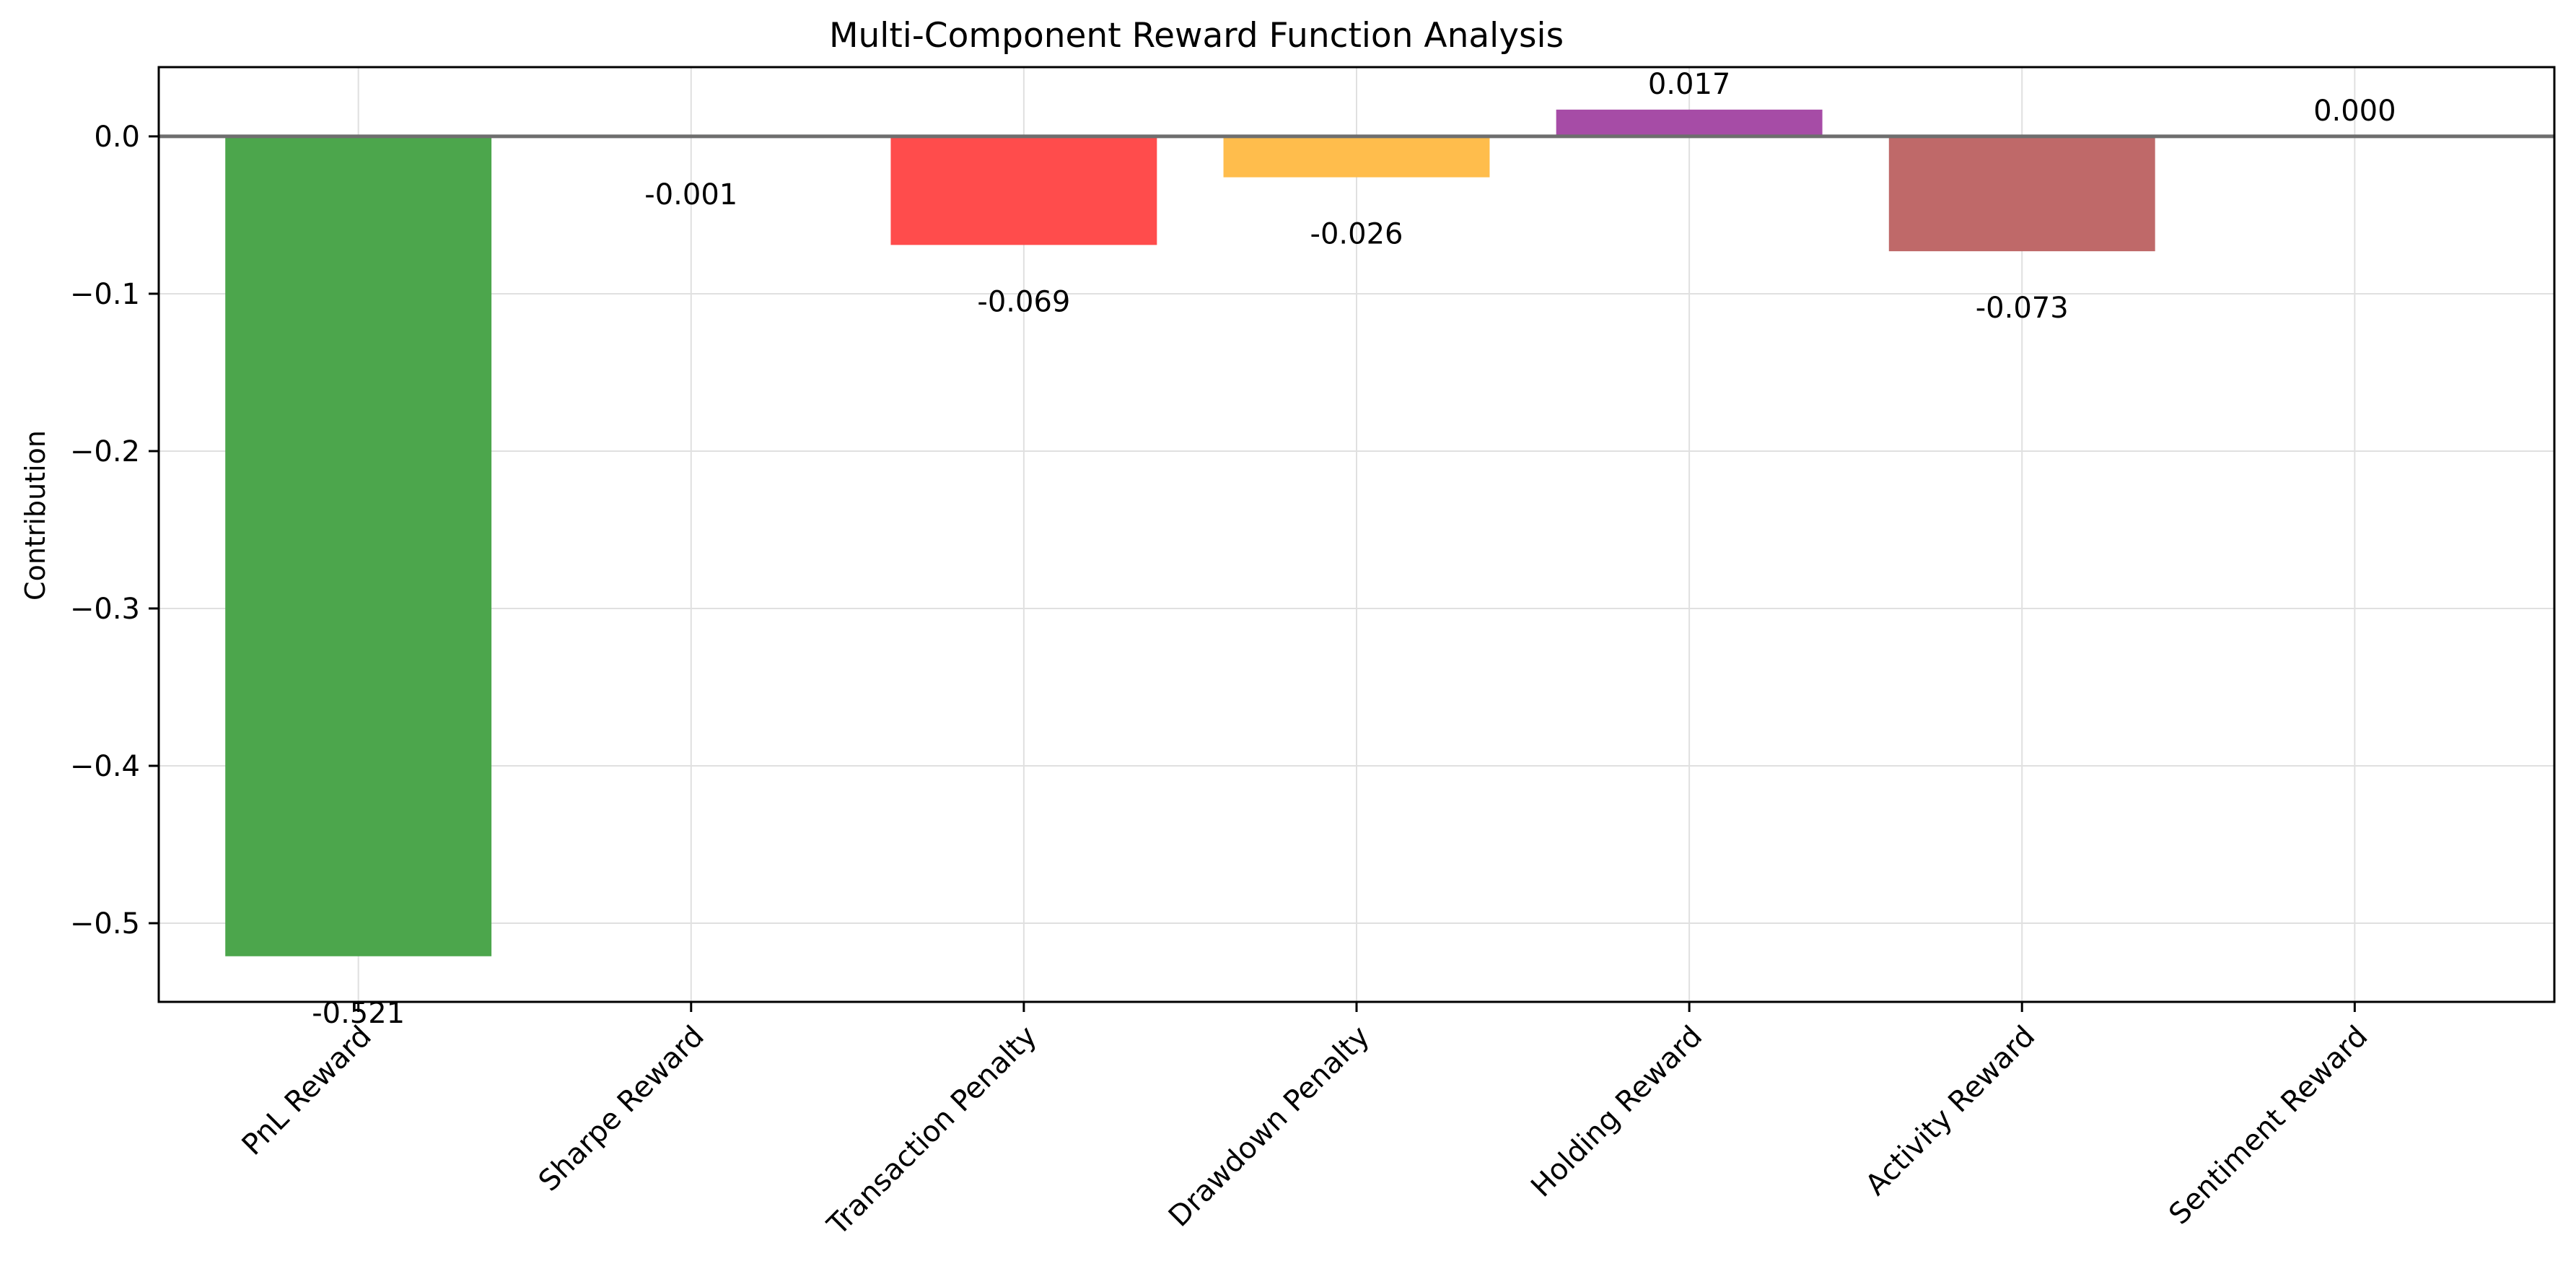  Describe the element at coordinates (105, 451) in the screenshot. I see `y-tick-label: −0.2` at that location.